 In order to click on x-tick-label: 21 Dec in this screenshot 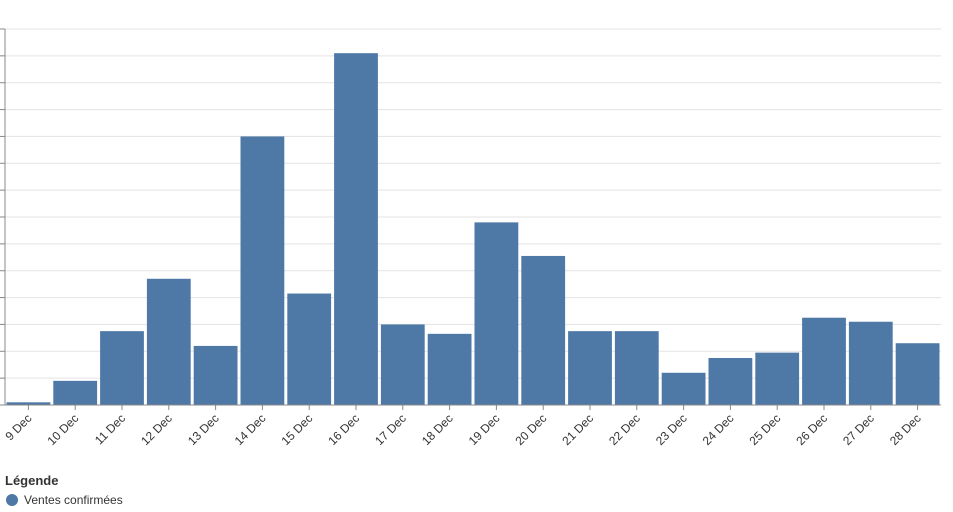, I will do `click(577, 429)`.